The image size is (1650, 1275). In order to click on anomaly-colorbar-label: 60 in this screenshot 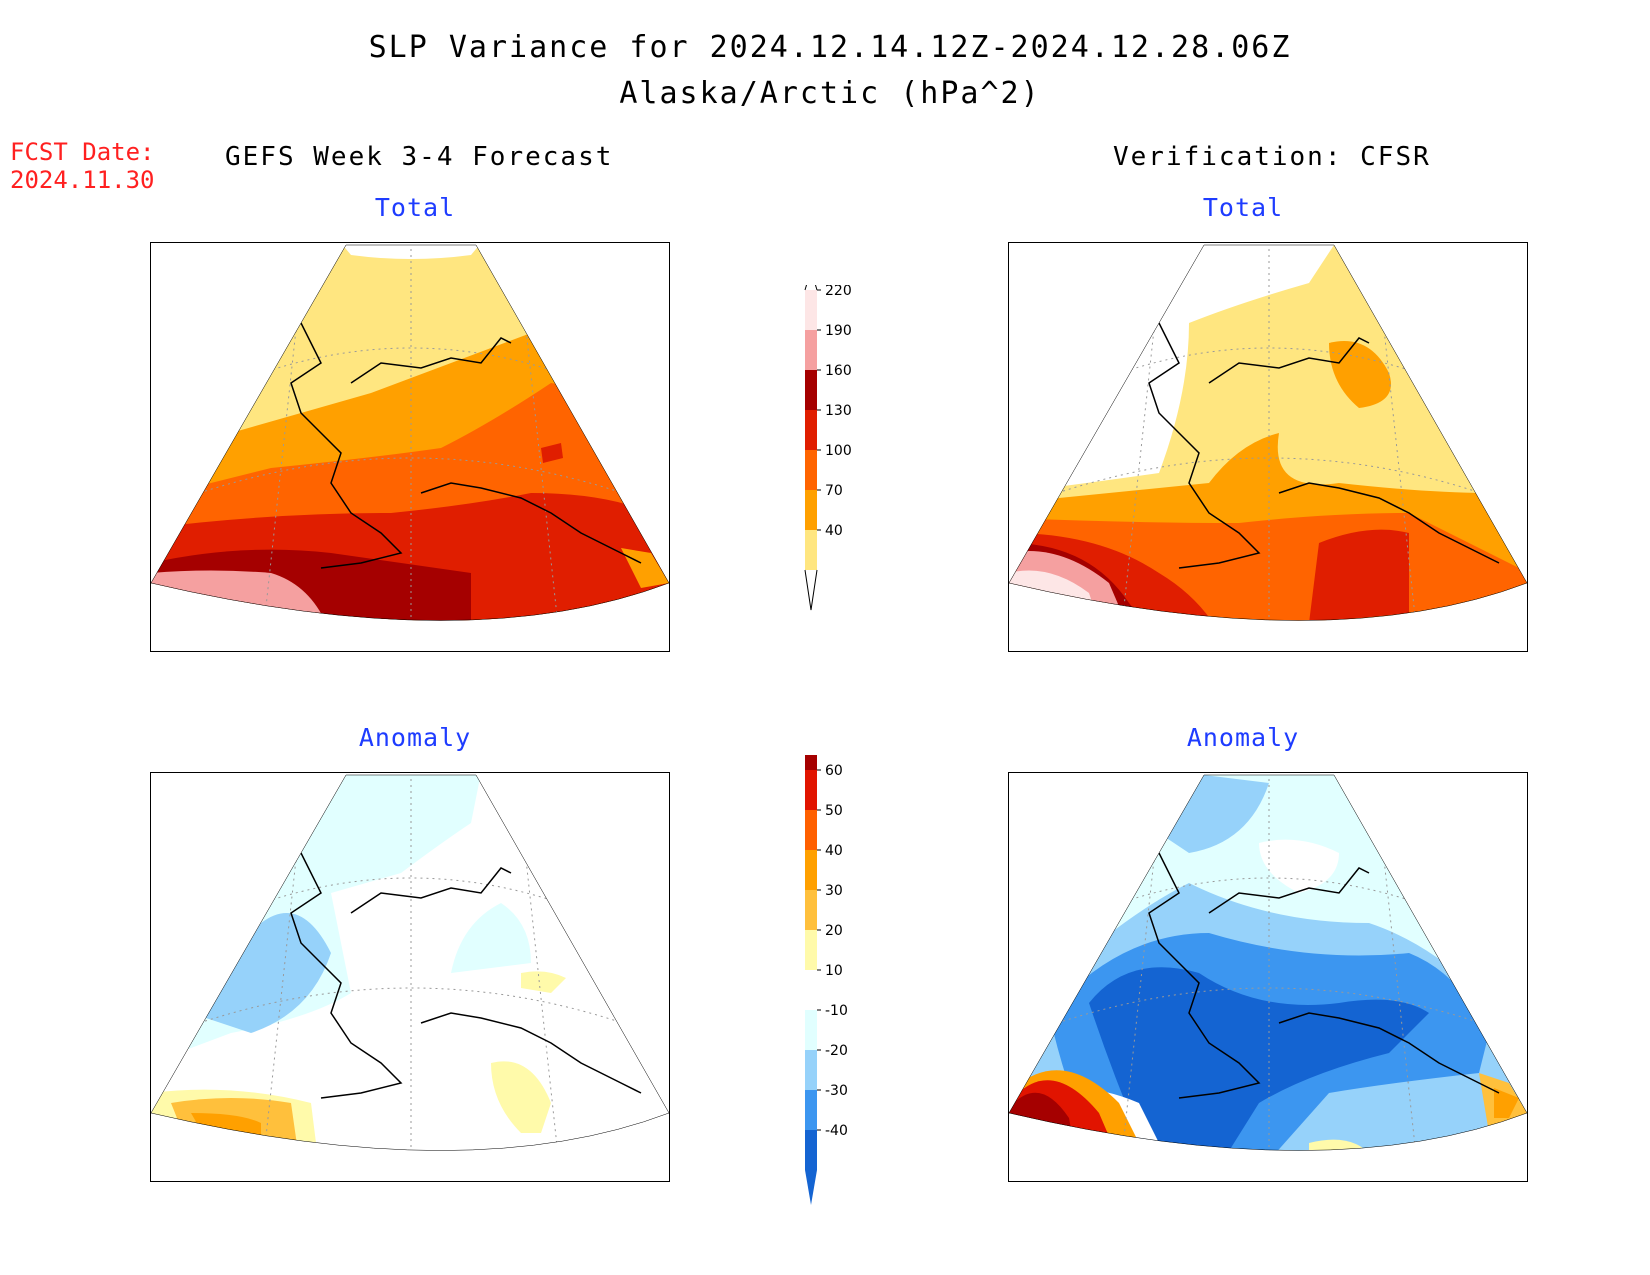, I will do `click(834, 771)`.